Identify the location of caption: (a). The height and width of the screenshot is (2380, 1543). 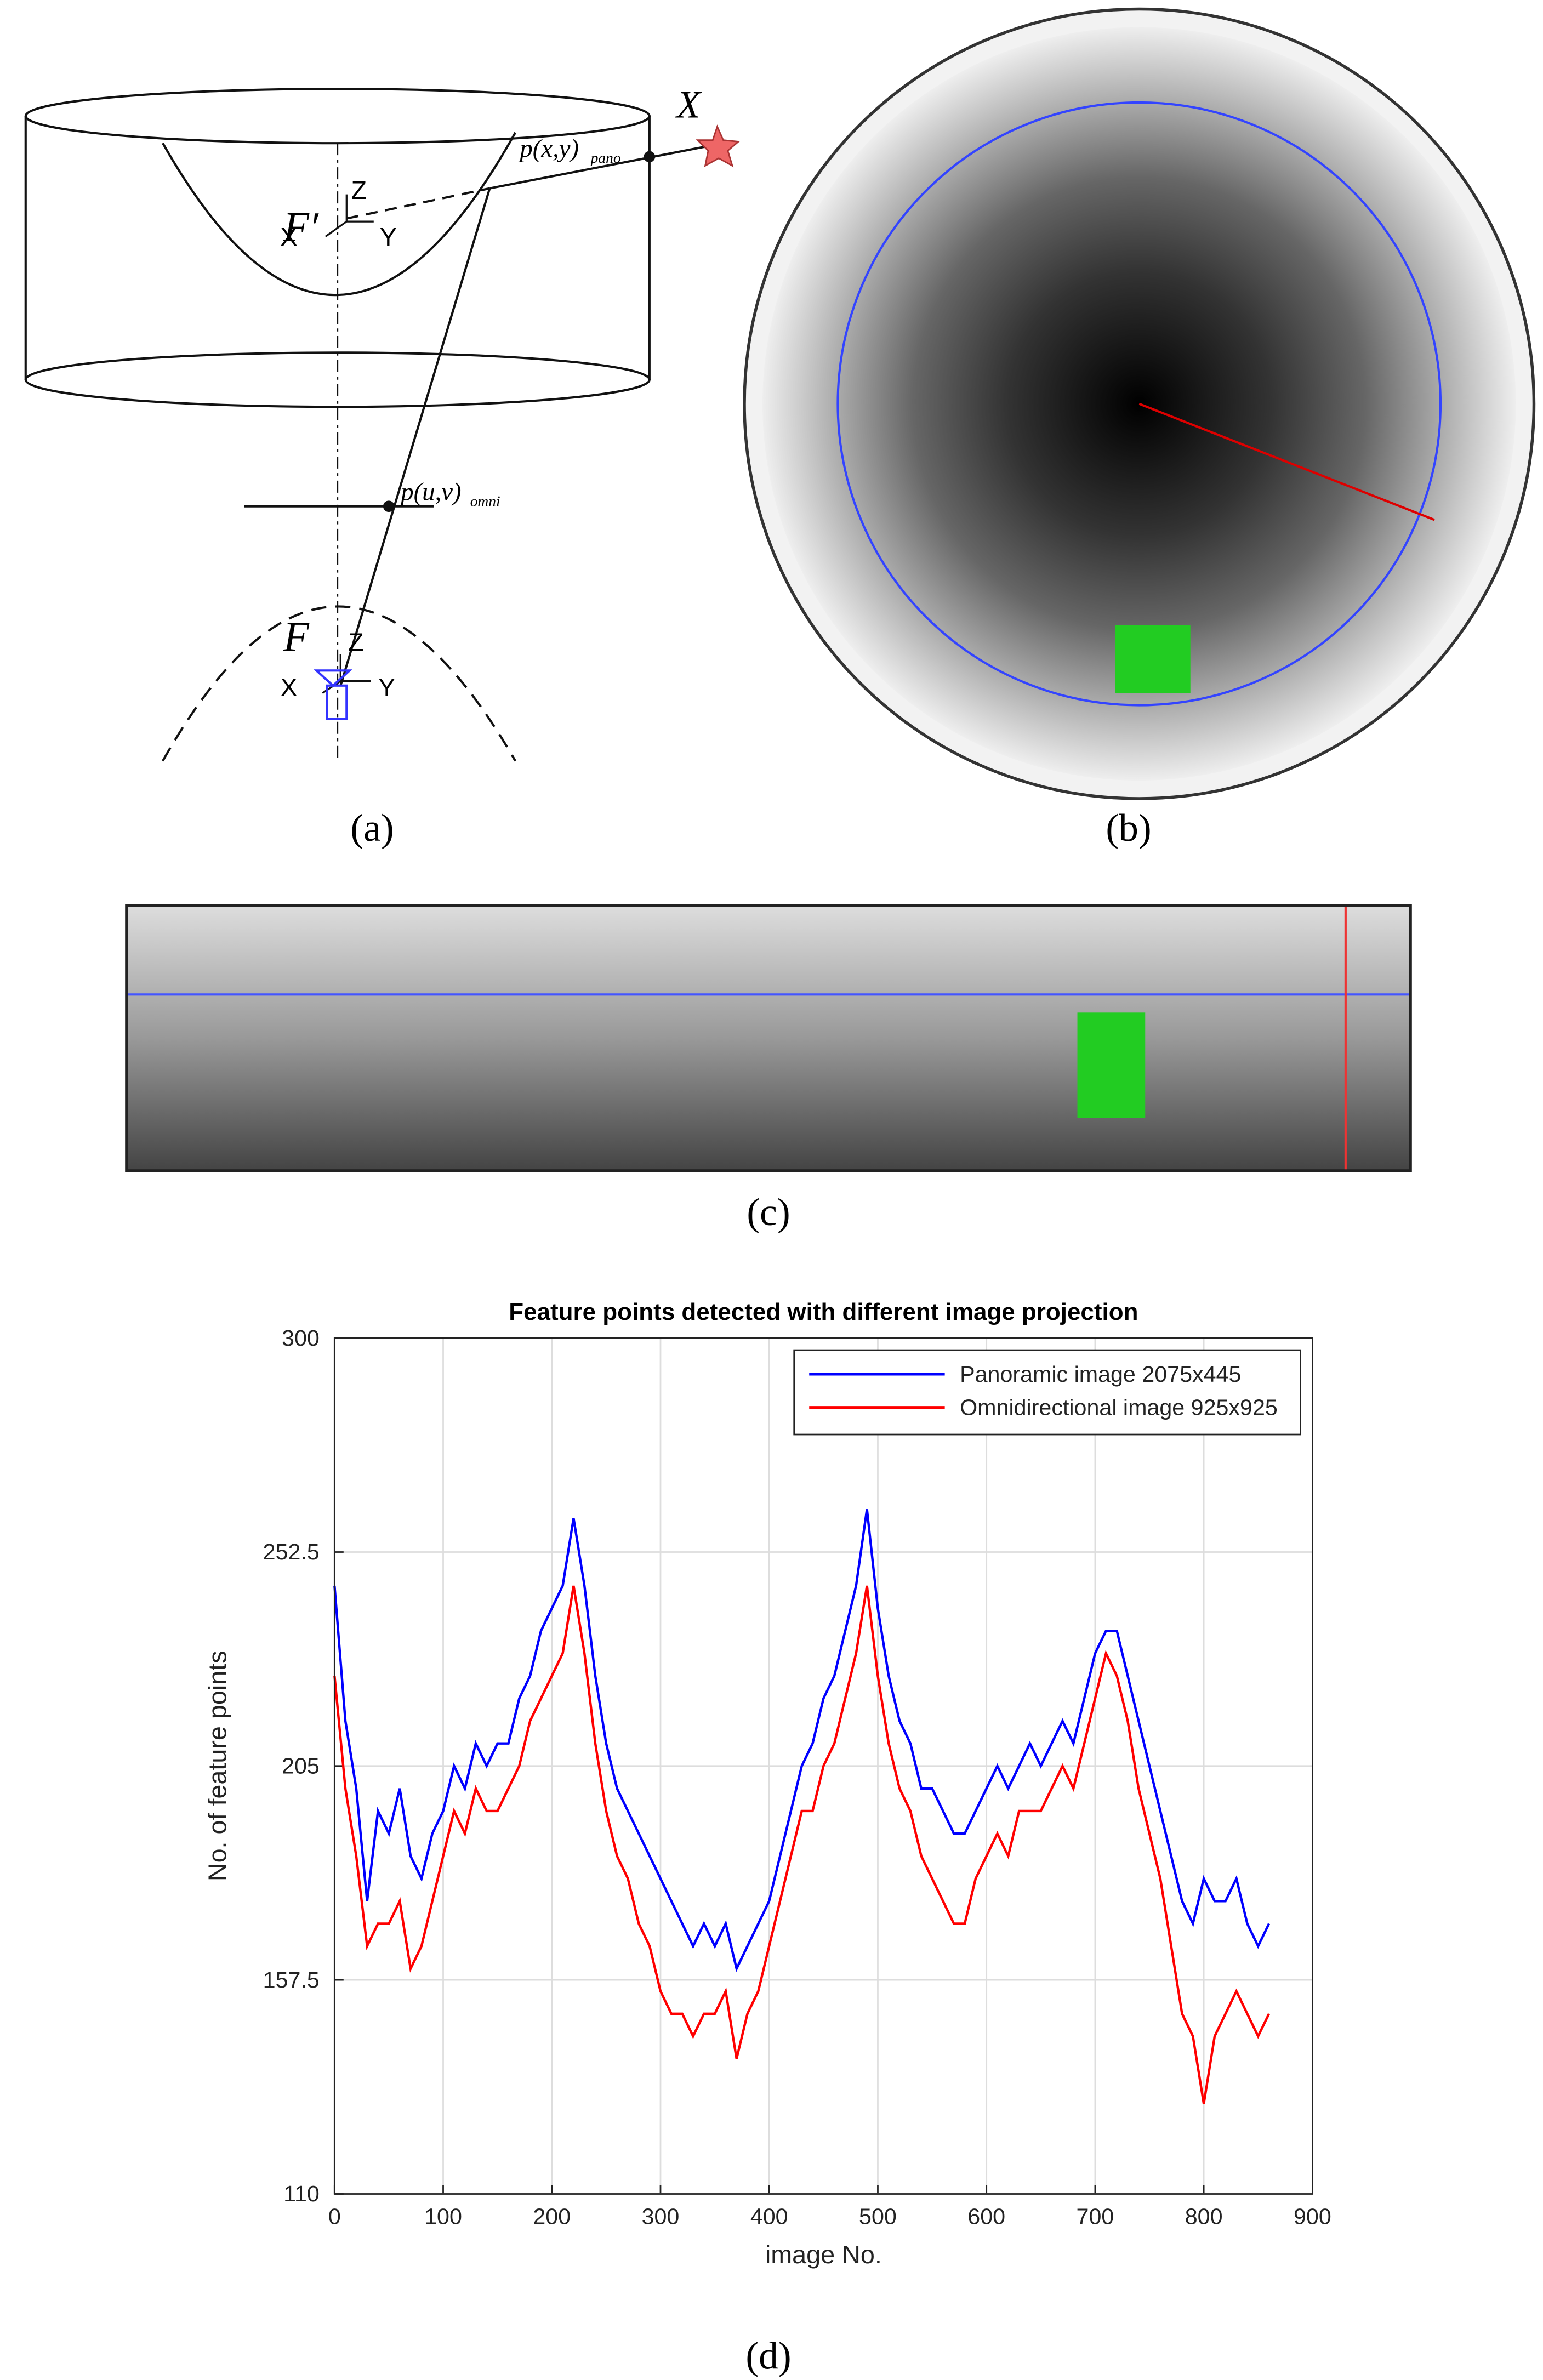
(372, 828).